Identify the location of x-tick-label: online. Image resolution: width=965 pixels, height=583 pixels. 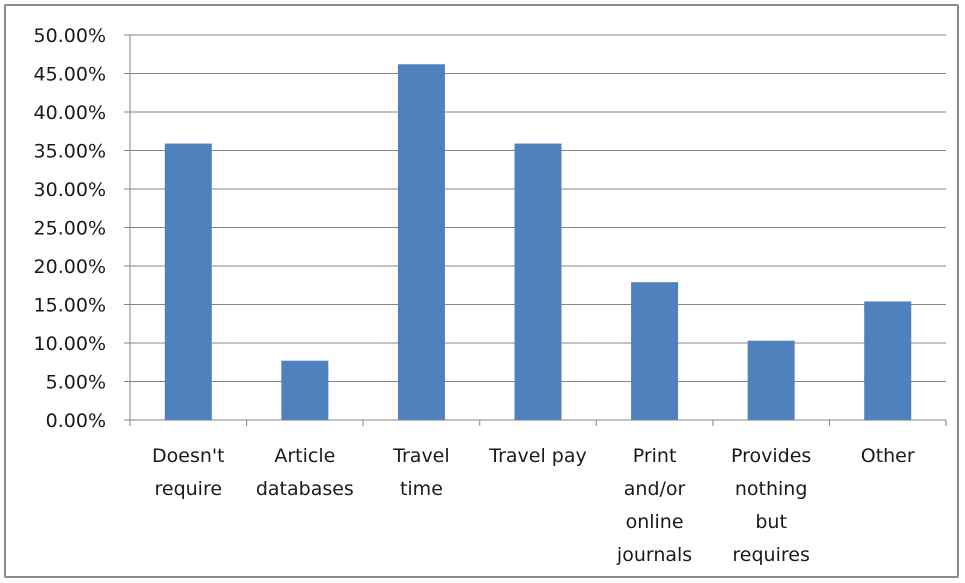
(655, 522).